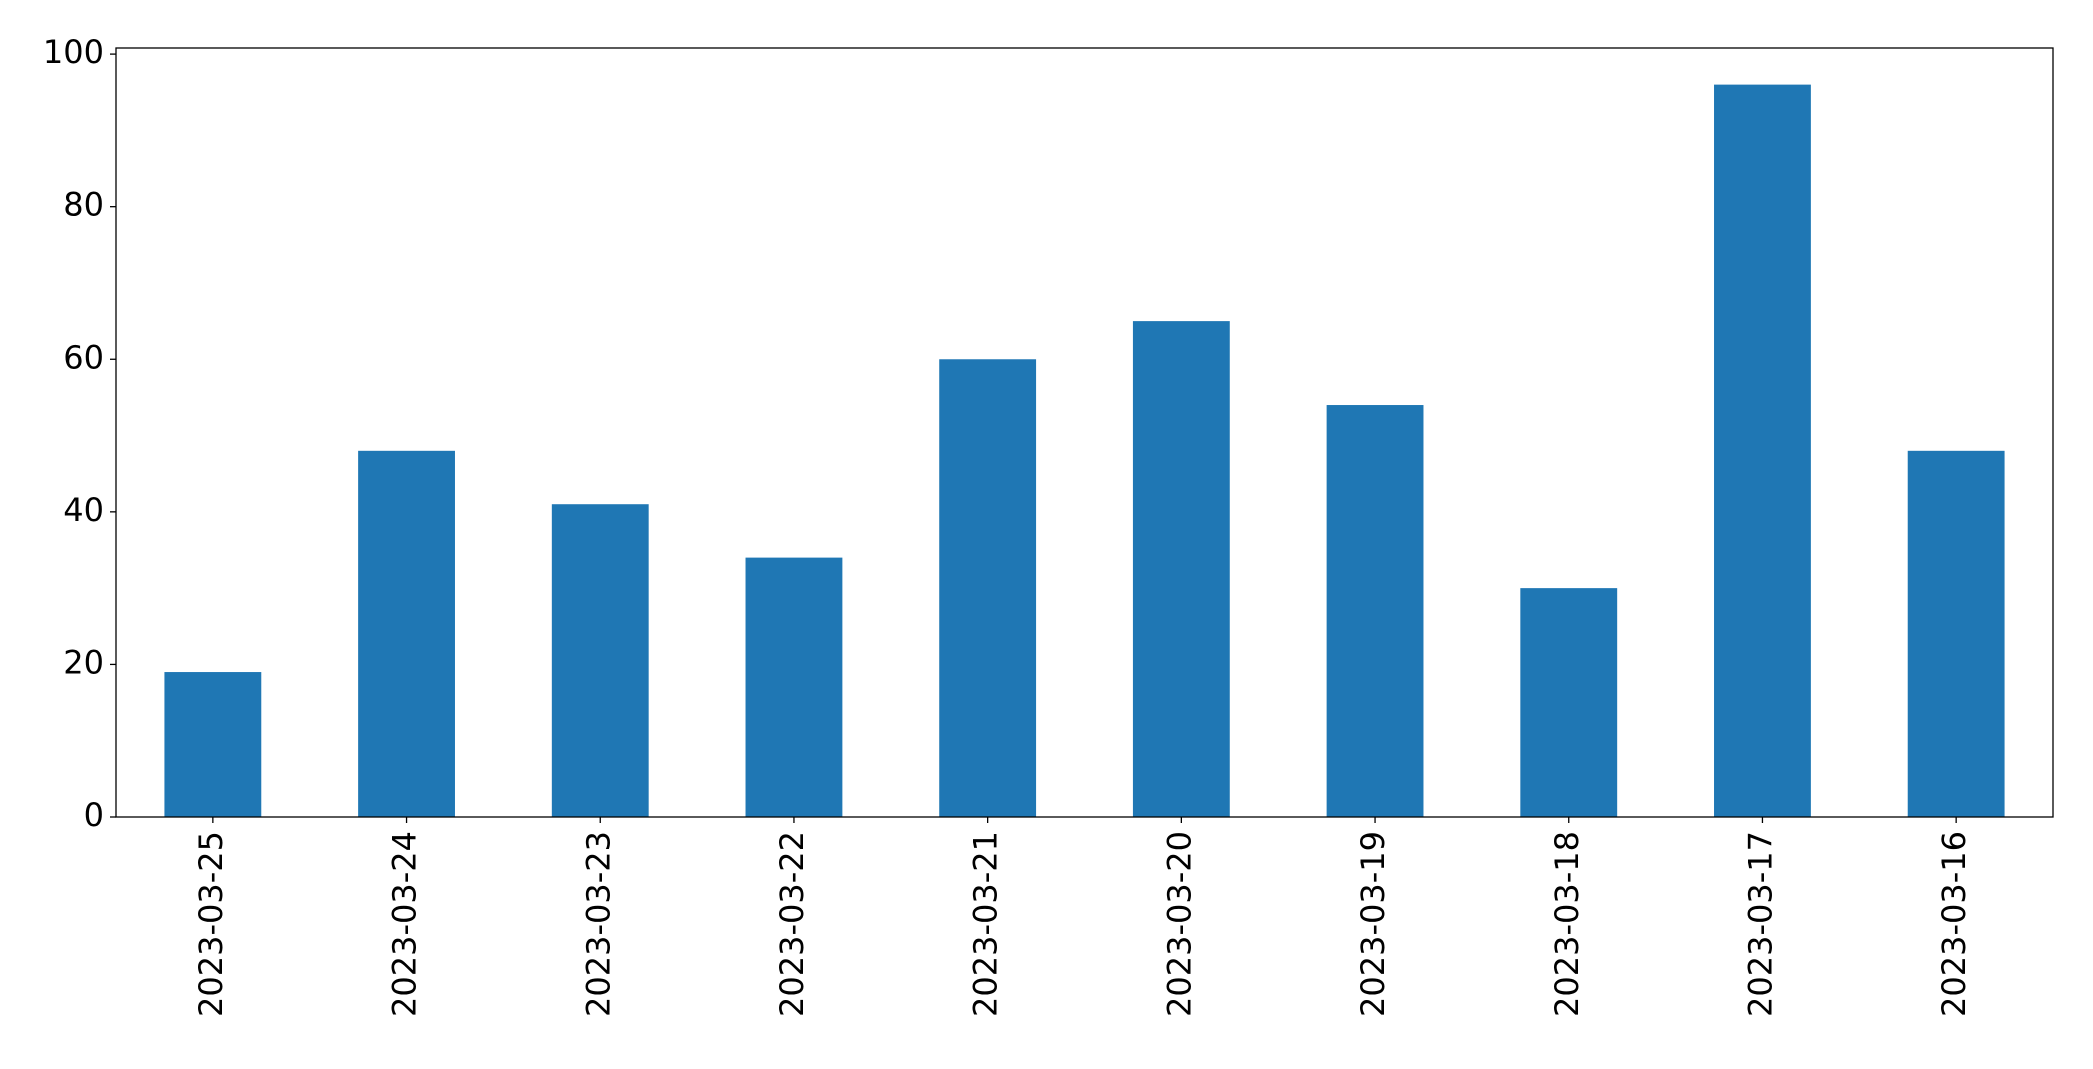 This screenshot has height=1069, width=2093. Describe the element at coordinates (1179, 924) in the screenshot. I see `x-tick-label: 2023-03-20` at that location.